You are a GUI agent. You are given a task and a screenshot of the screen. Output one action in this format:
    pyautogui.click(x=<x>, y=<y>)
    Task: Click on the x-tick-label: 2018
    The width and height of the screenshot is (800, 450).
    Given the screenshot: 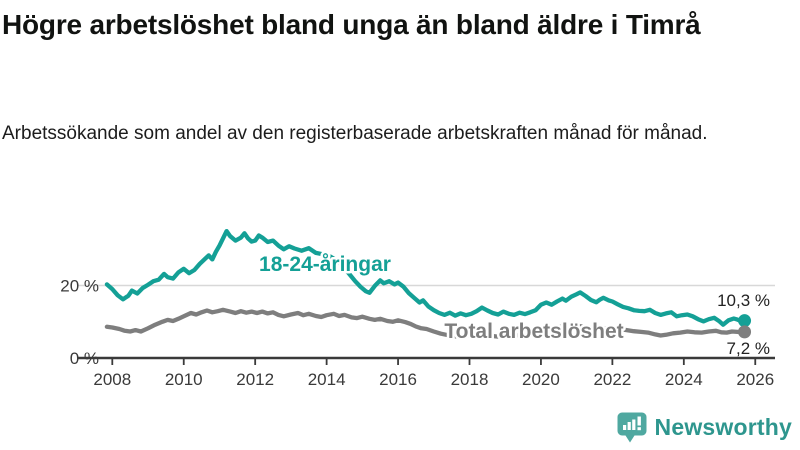 What is the action you would take?
    pyautogui.click(x=470, y=379)
    